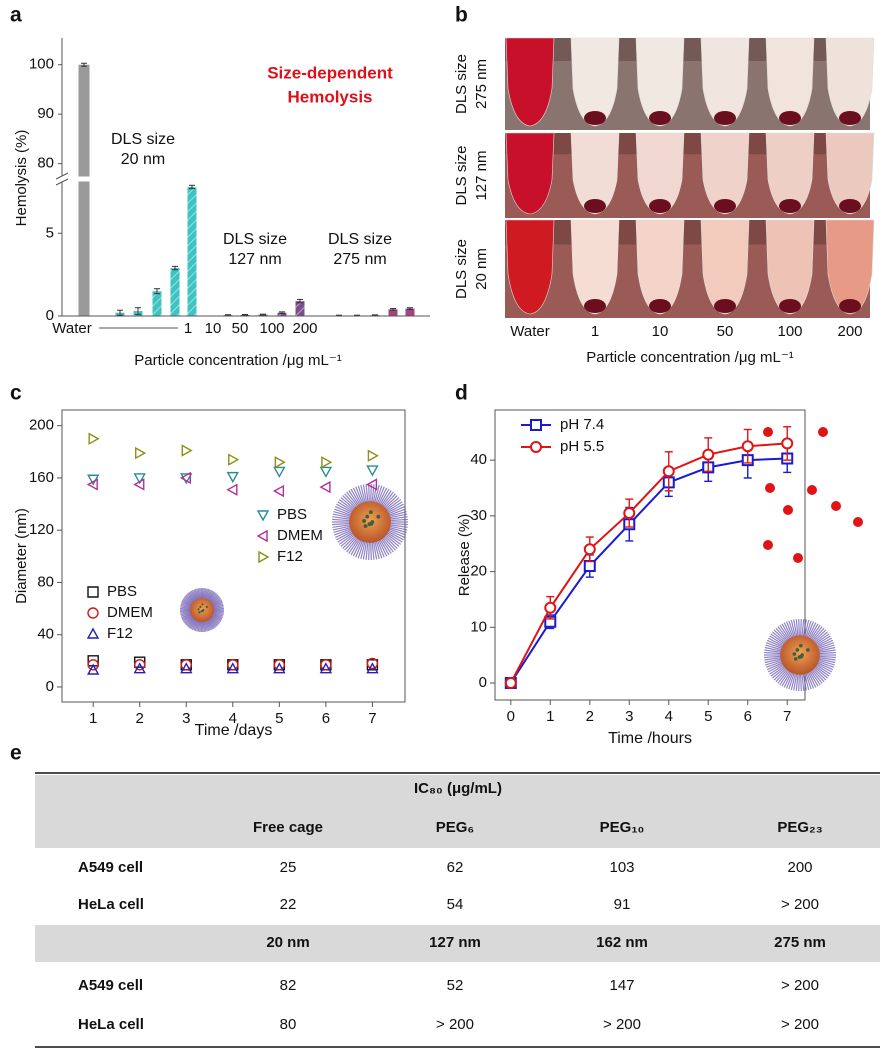 This screenshot has width=888, height=1050. What do you see at coordinates (622, 942) in the screenshot?
I see `column-header: 162 nm` at bounding box center [622, 942].